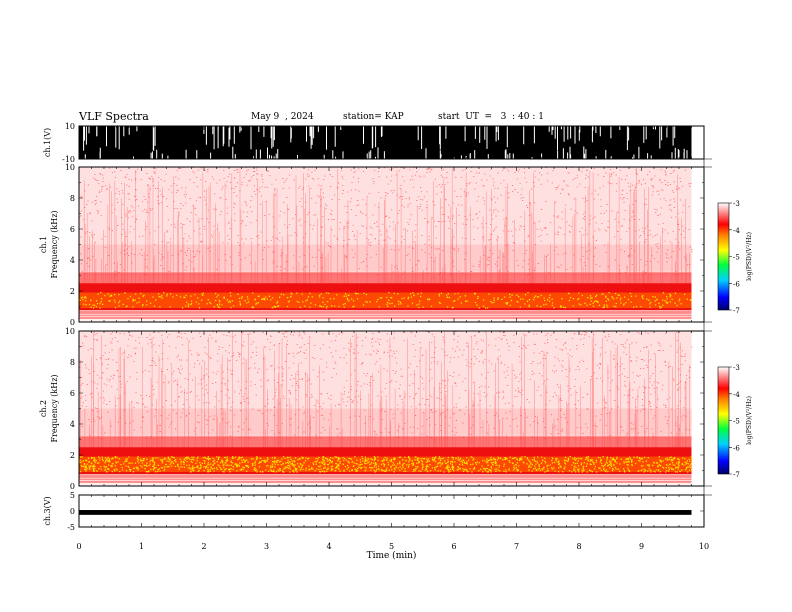  Describe the element at coordinates (141, 546) in the screenshot. I see `xtick-label: 1` at that location.